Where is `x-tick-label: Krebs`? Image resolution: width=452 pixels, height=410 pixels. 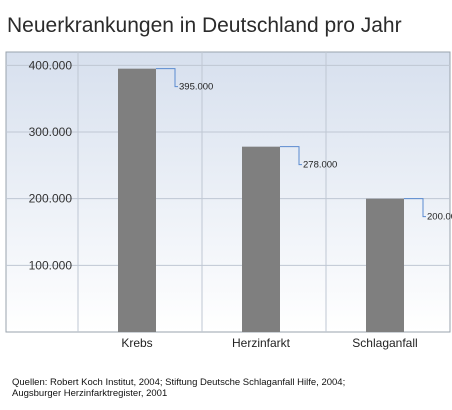
x-tick-label: Krebs is located at coordinates (136, 343).